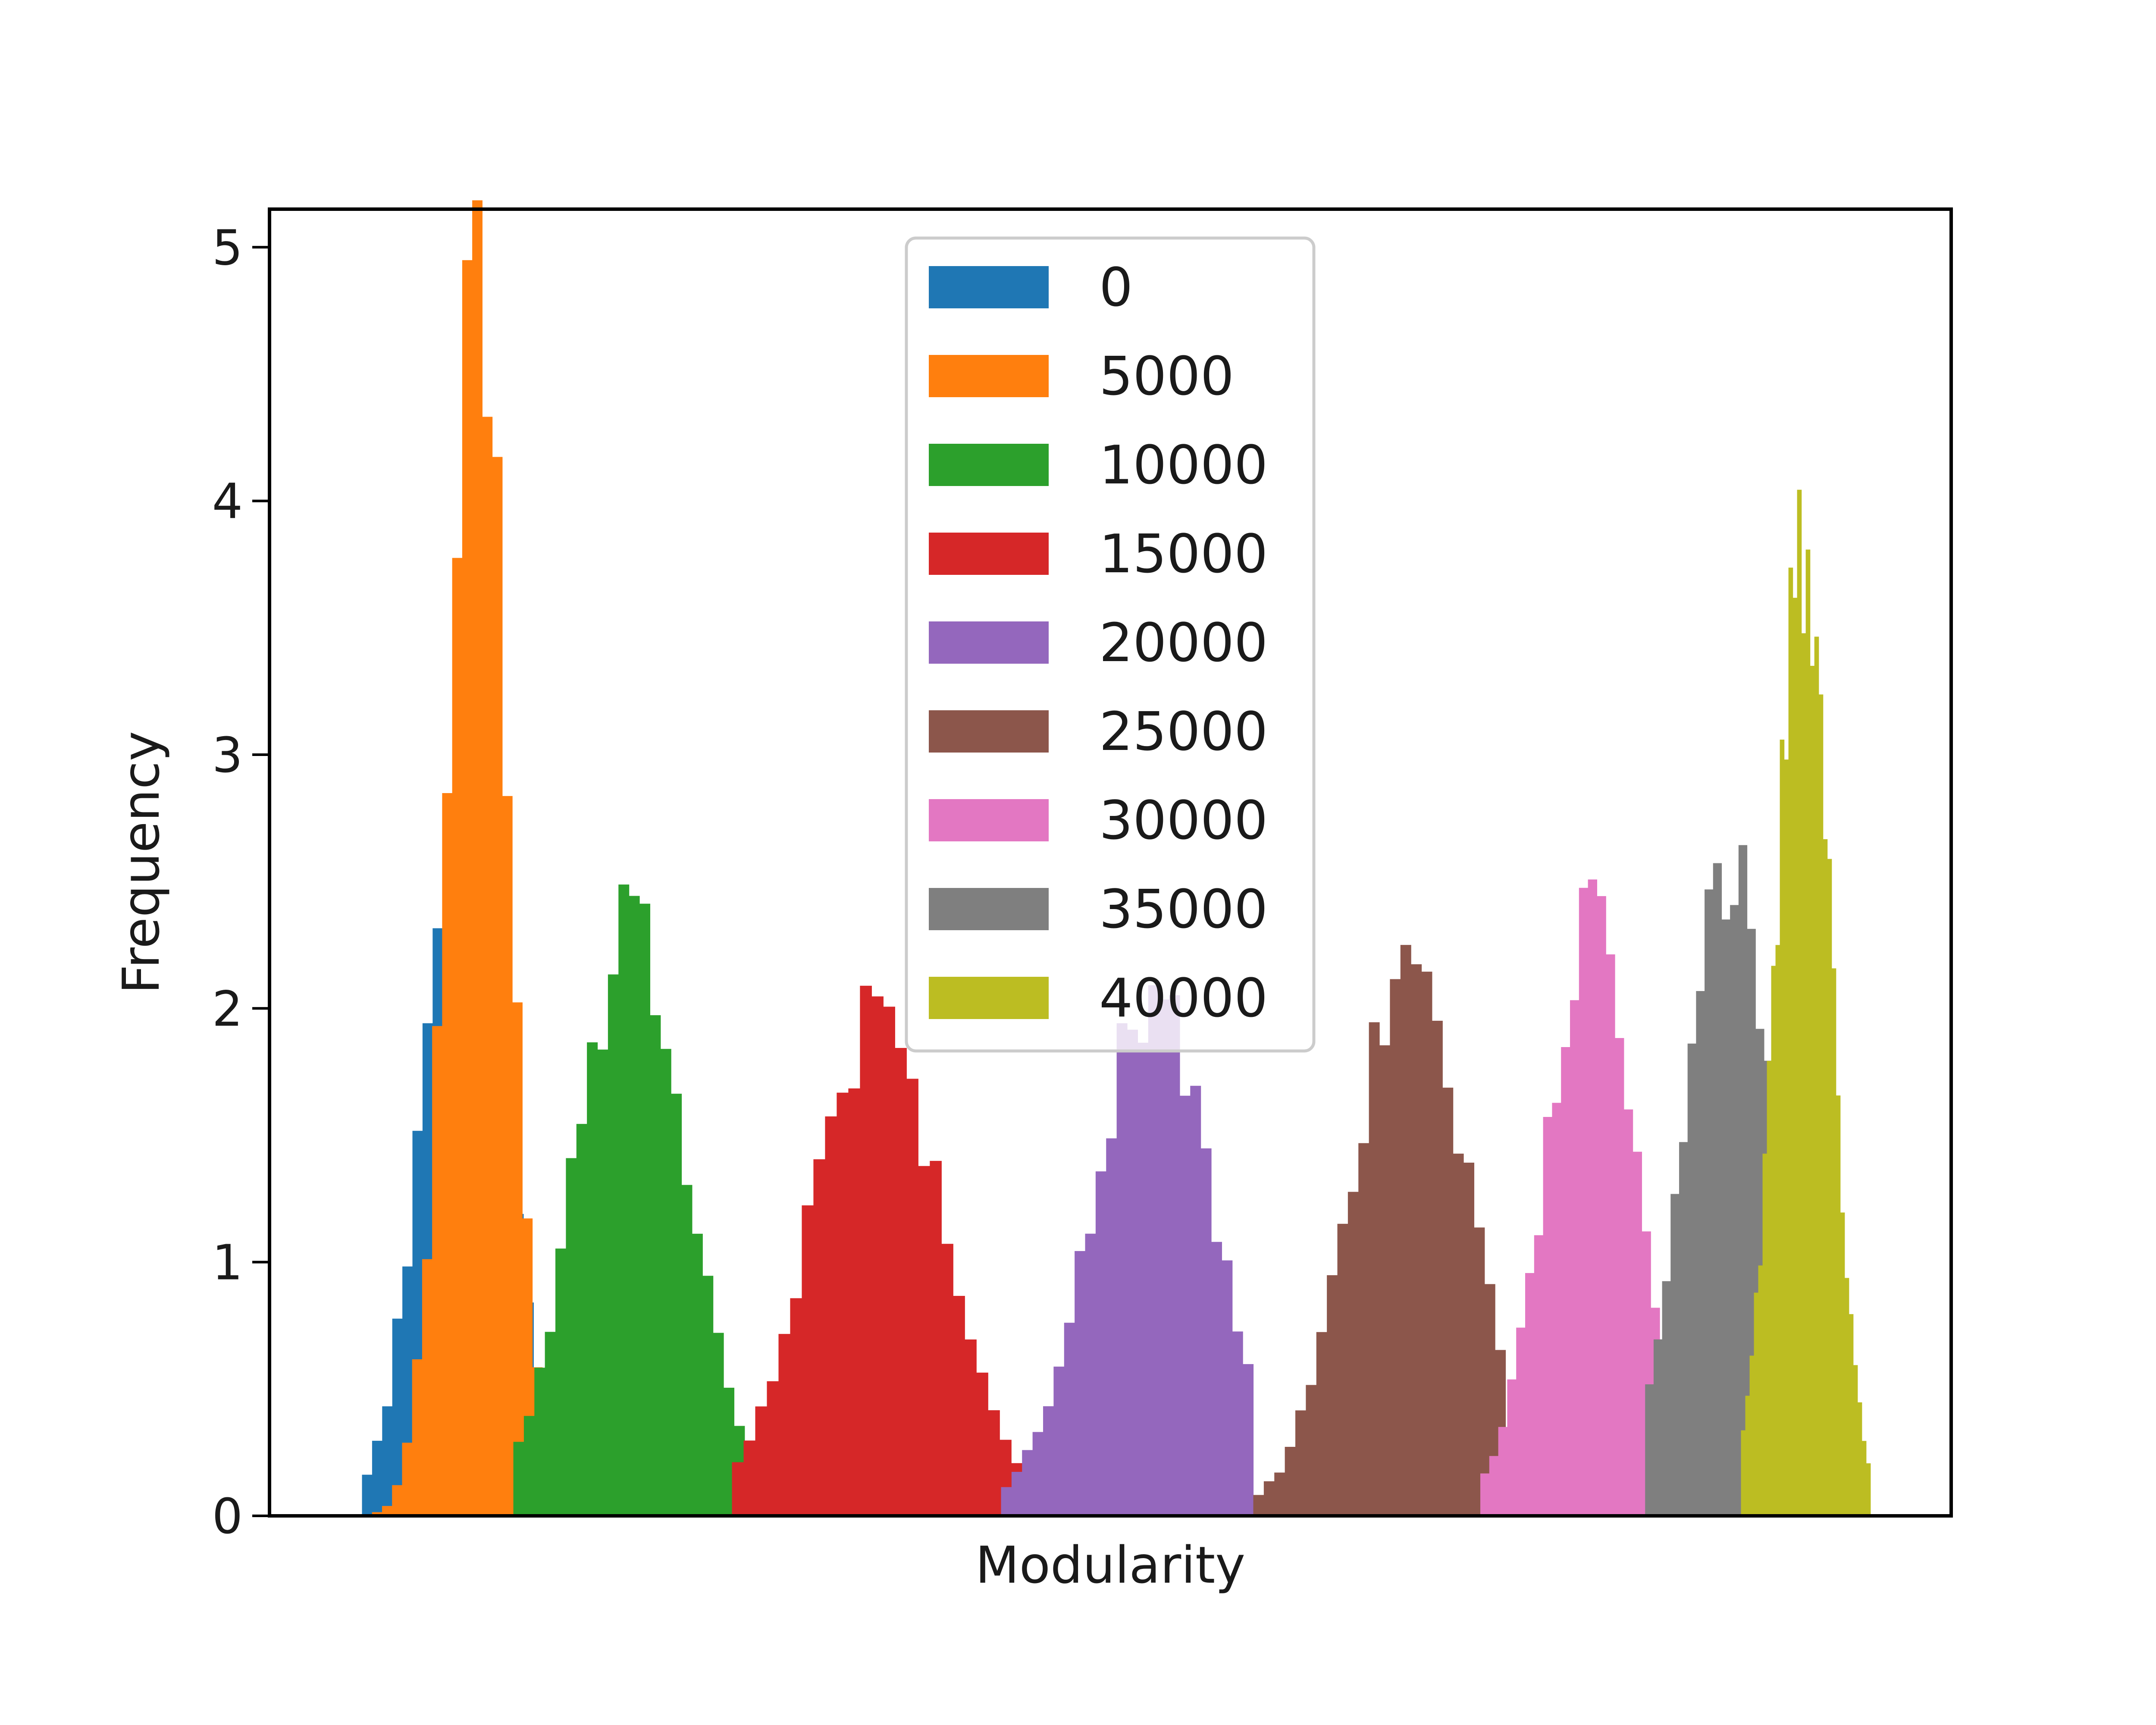  What do you see at coordinates (1110, 1565) in the screenshot?
I see `x-axis-label: Modularity` at bounding box center [1110, 1565].